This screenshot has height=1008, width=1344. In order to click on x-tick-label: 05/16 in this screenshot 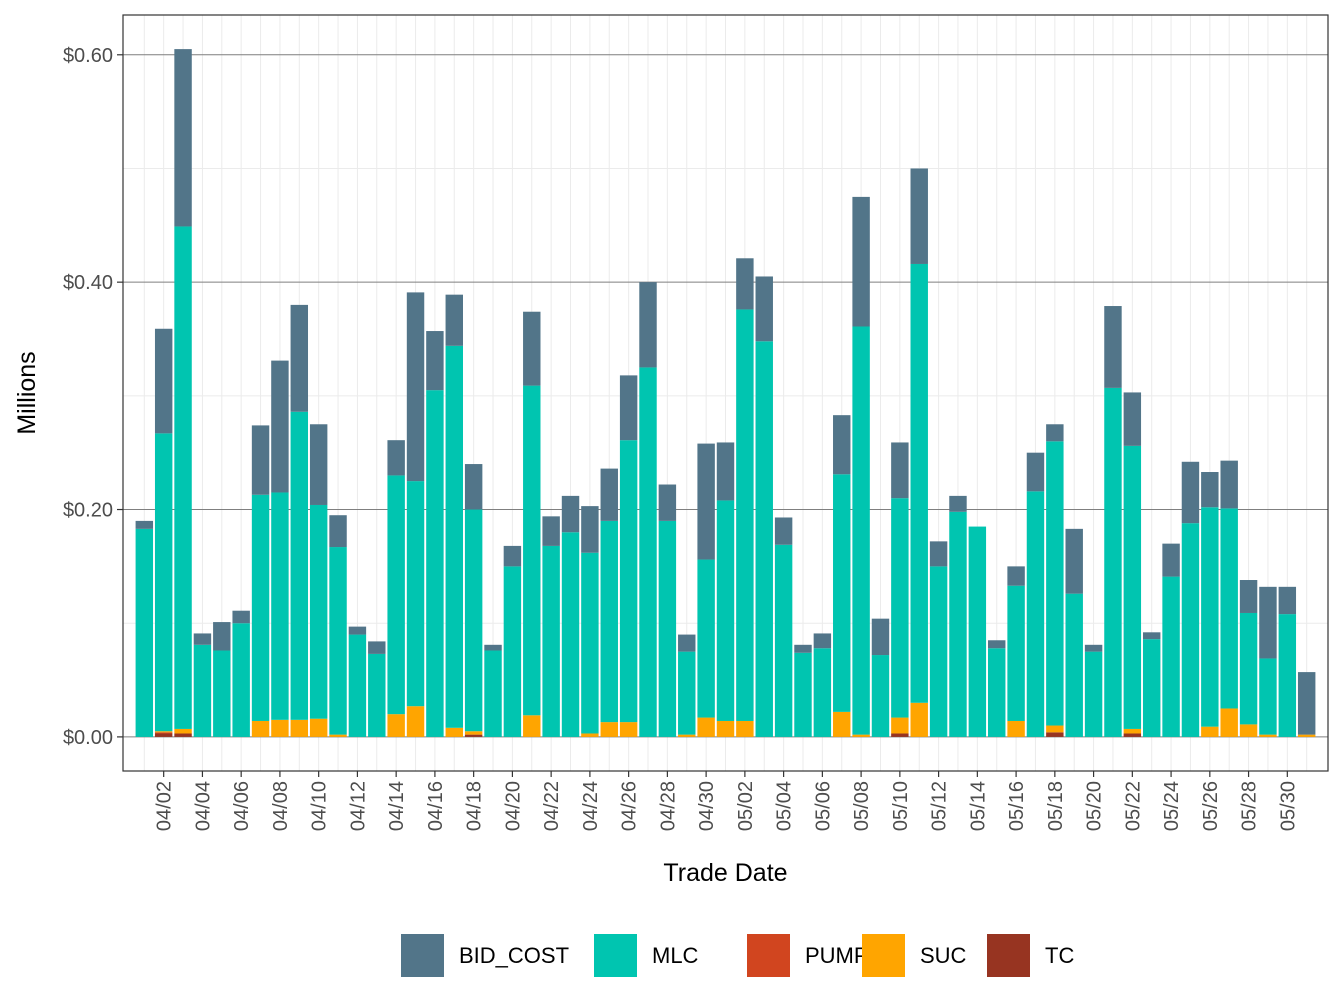, I will do `click(1017, 806)`.